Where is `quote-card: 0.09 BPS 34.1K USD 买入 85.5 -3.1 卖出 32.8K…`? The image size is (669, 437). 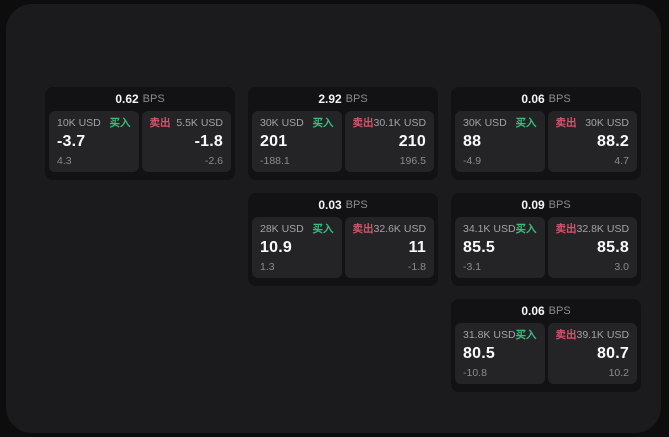
quote-card: 0.09 BPS 34.1K USD 买入 85.5 -3.1 卖出 32.8K… is located at coordinates (546, 239).